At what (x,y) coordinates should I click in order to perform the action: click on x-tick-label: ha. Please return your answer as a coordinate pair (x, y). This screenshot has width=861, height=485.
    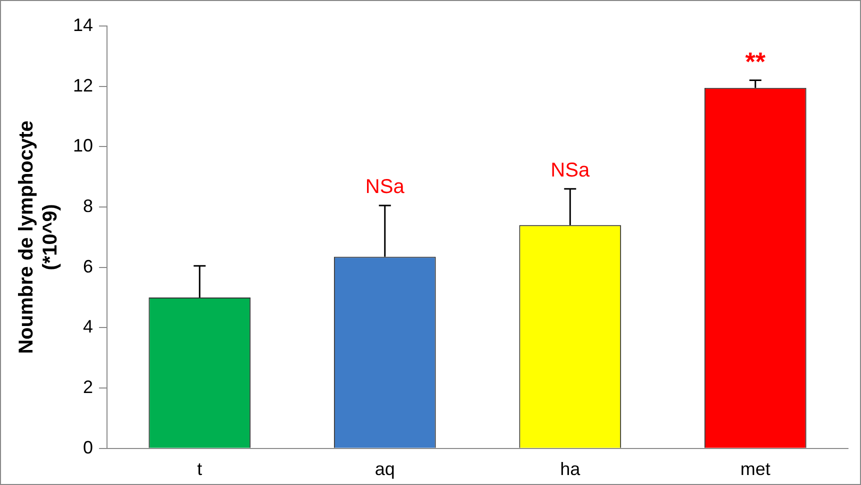
    Looking at the image, I should click on (571, 469).